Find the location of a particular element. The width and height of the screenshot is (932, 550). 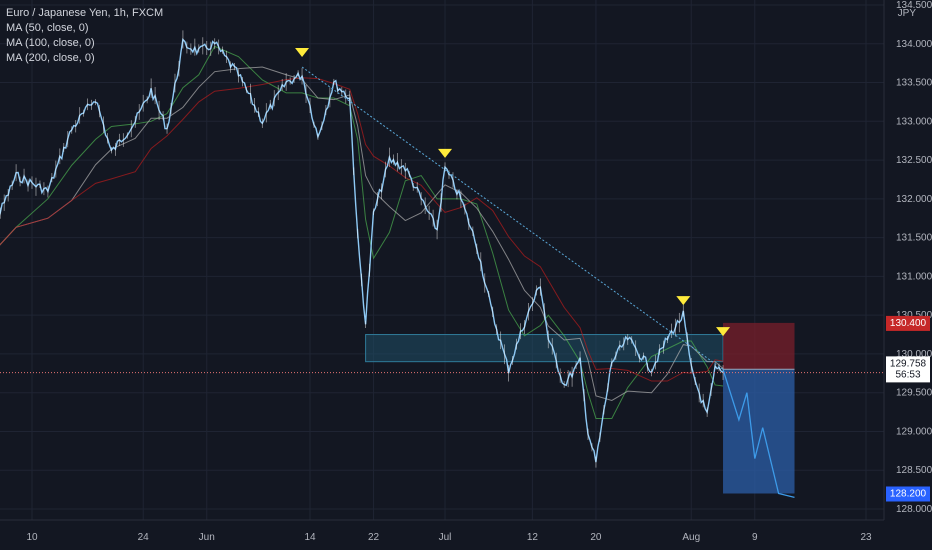

y-tick-label: 130.500 is located at coordinates (914, 315).